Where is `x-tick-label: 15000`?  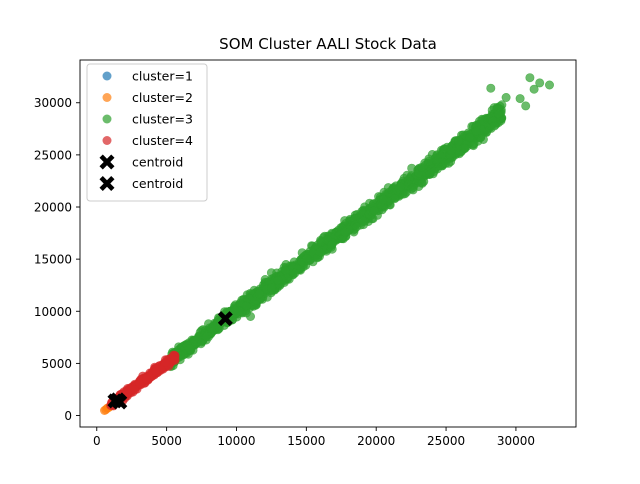
x-tick-label: 15000 is located at coordinates (306, 441).